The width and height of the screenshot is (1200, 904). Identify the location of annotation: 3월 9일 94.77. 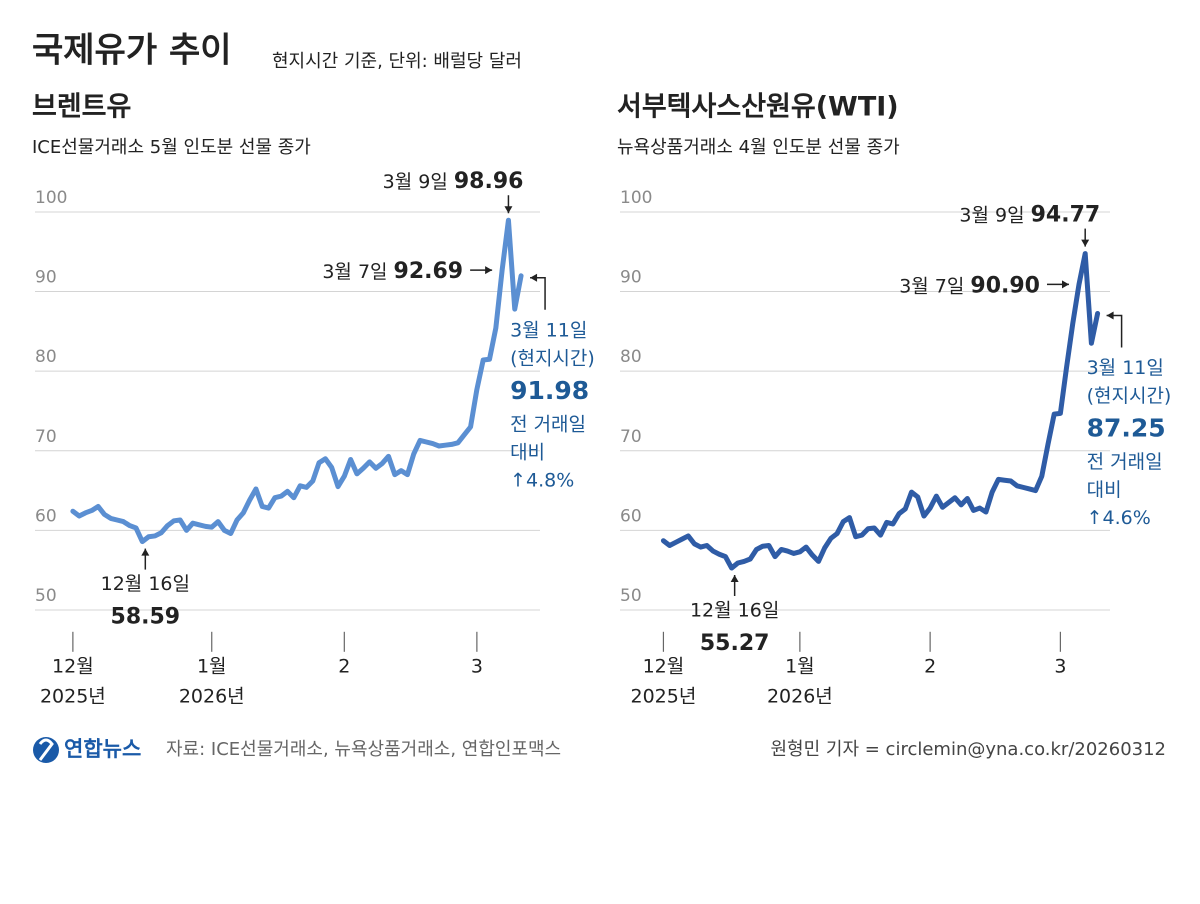
(1029, 215).